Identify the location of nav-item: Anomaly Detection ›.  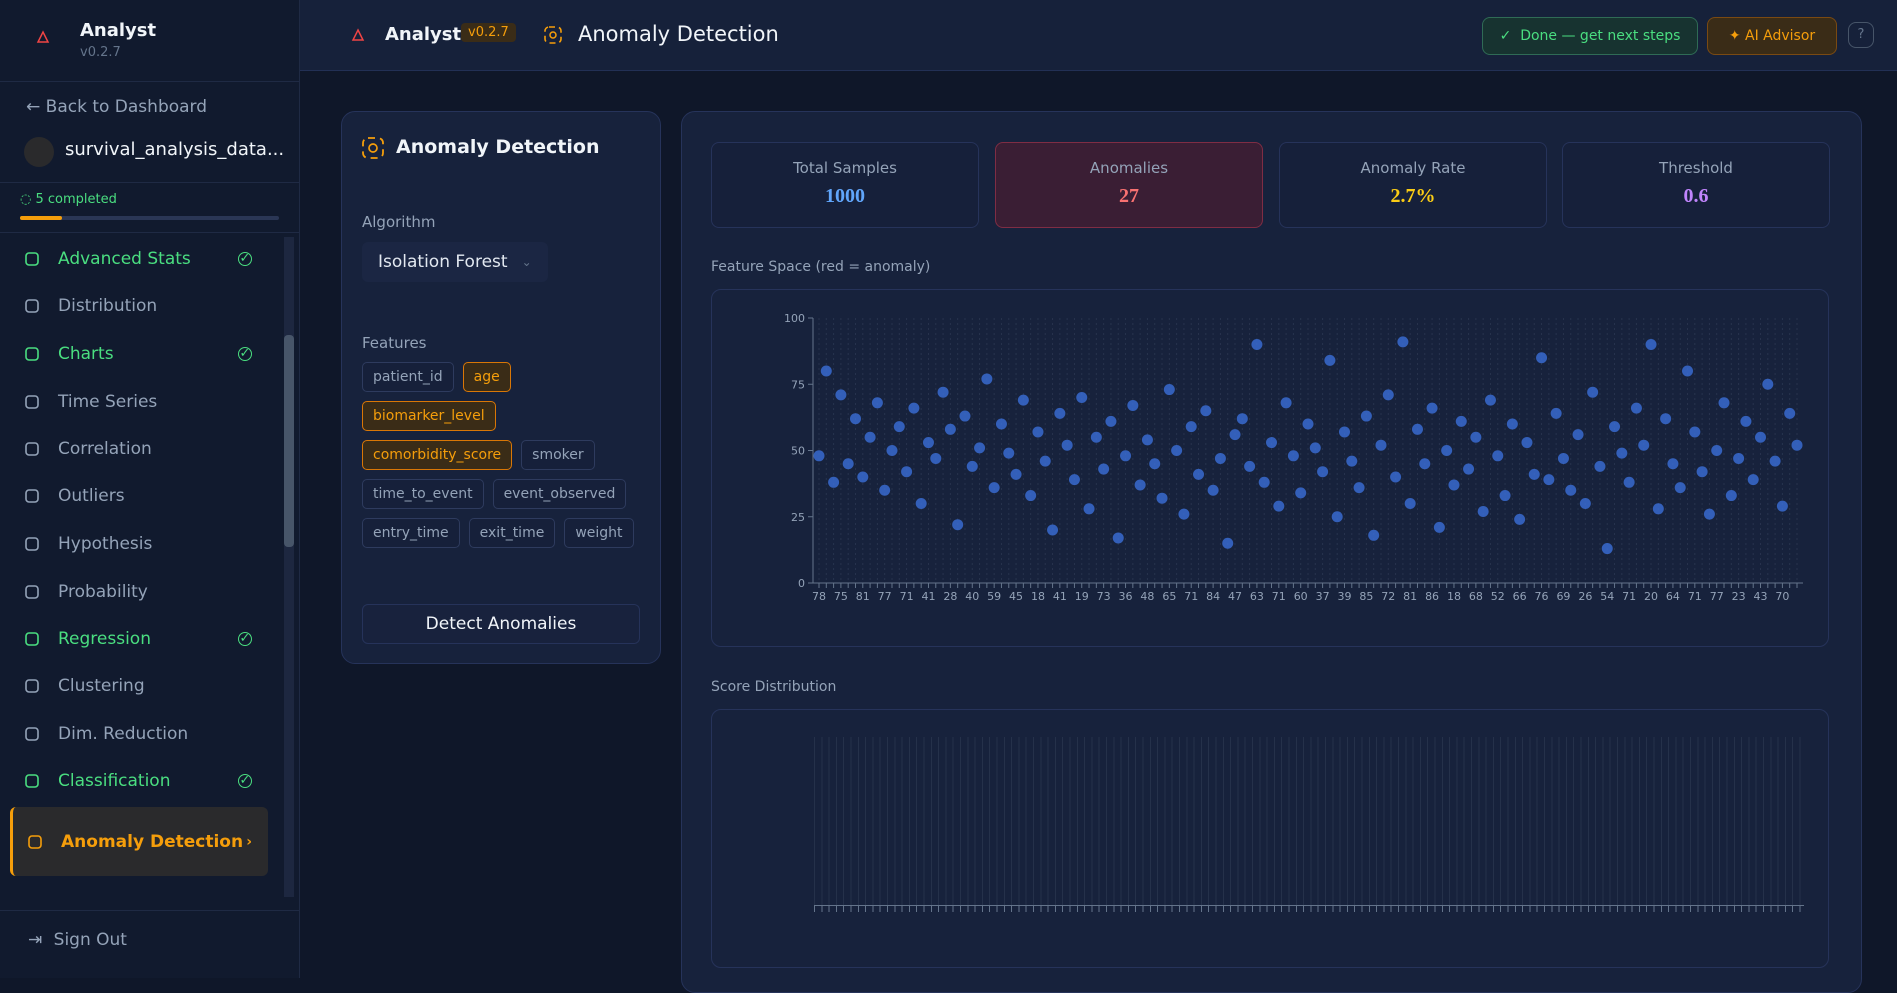
(139, 841).